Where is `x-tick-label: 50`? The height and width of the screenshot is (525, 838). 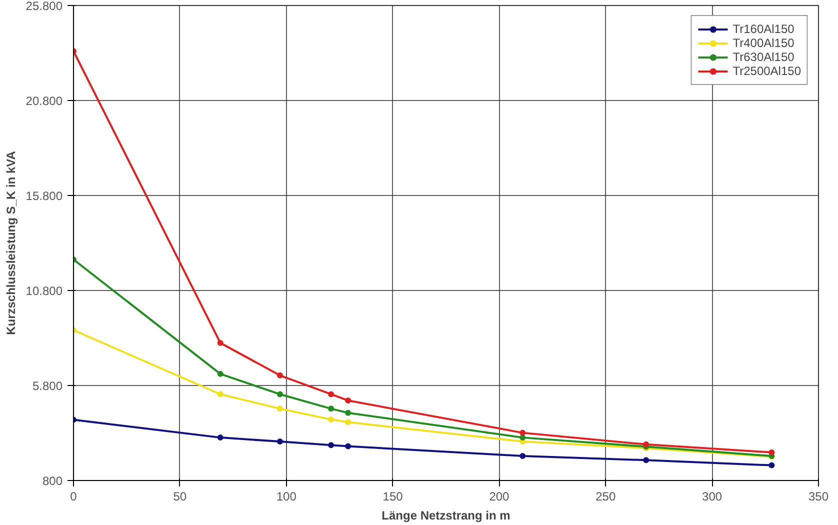 x-tick-label: 50 is located at coordinates (180, 497).